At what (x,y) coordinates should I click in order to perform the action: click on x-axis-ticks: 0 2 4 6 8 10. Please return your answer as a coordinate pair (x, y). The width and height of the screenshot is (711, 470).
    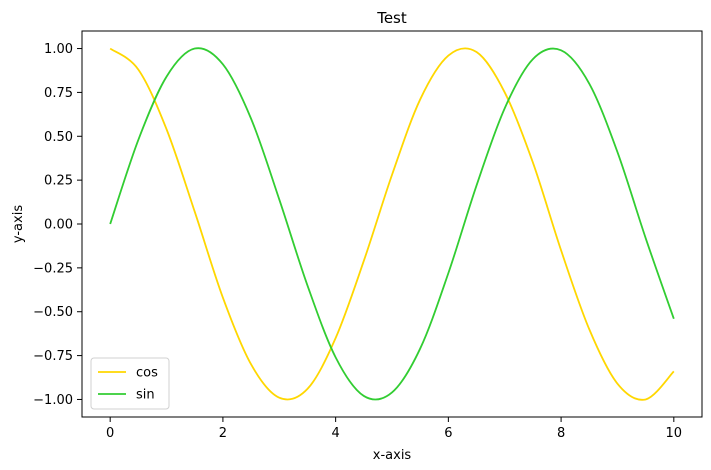
    Looking at the image, I should click on (394, 429).